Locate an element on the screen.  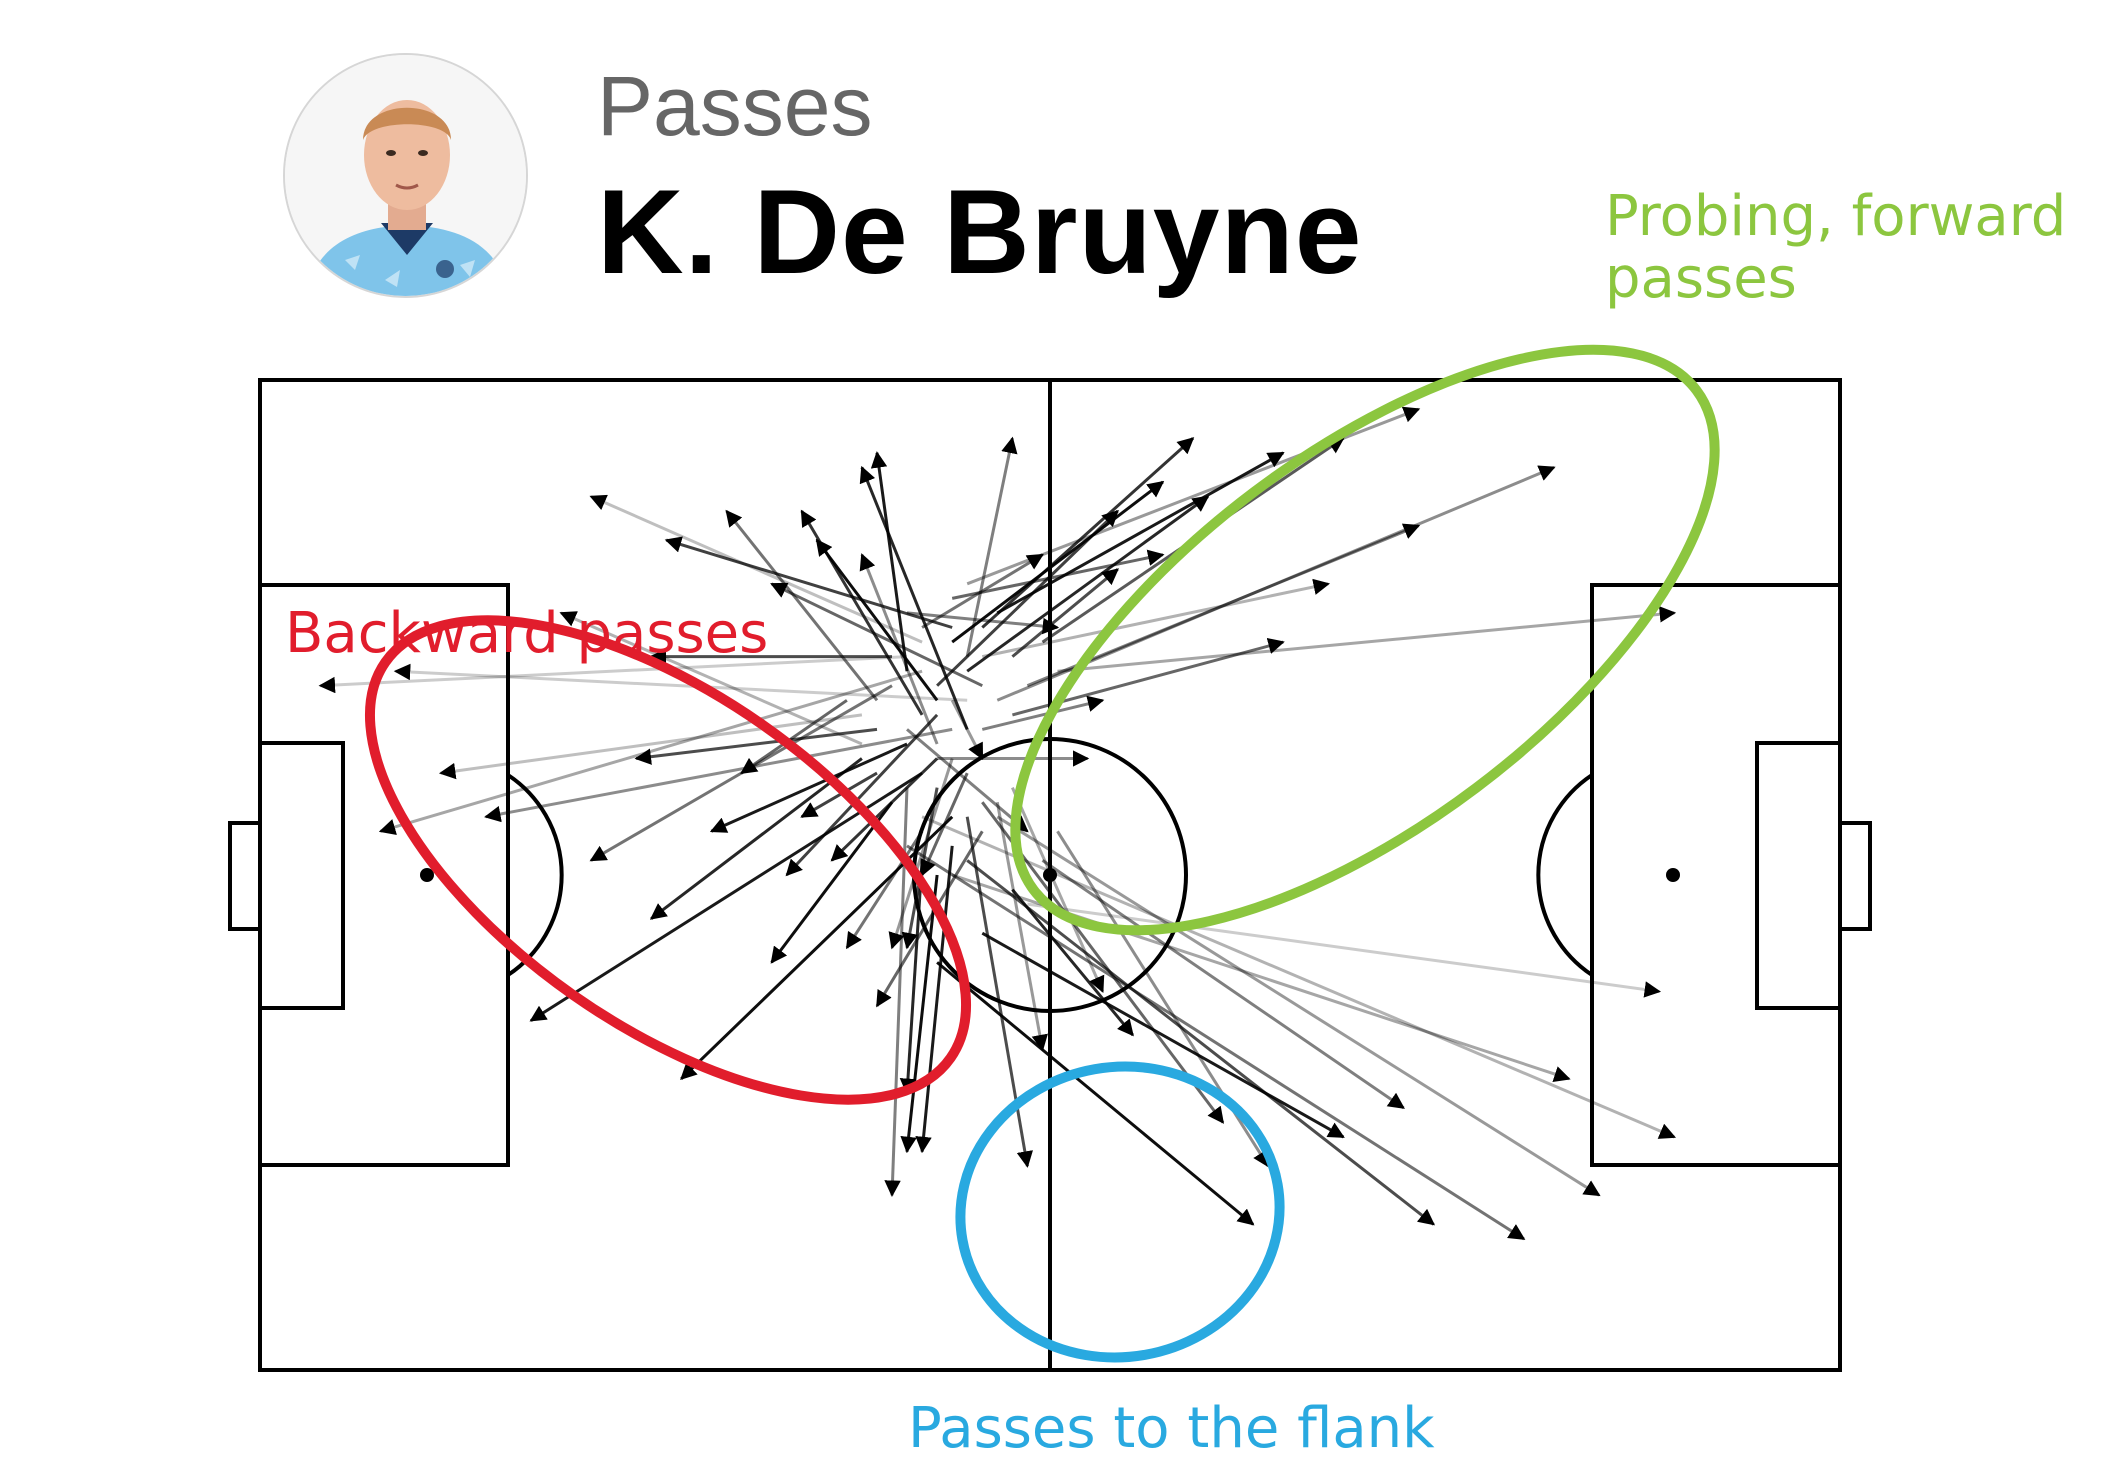
flank-passes-ellipse is located at coordinates (1120, 1212).